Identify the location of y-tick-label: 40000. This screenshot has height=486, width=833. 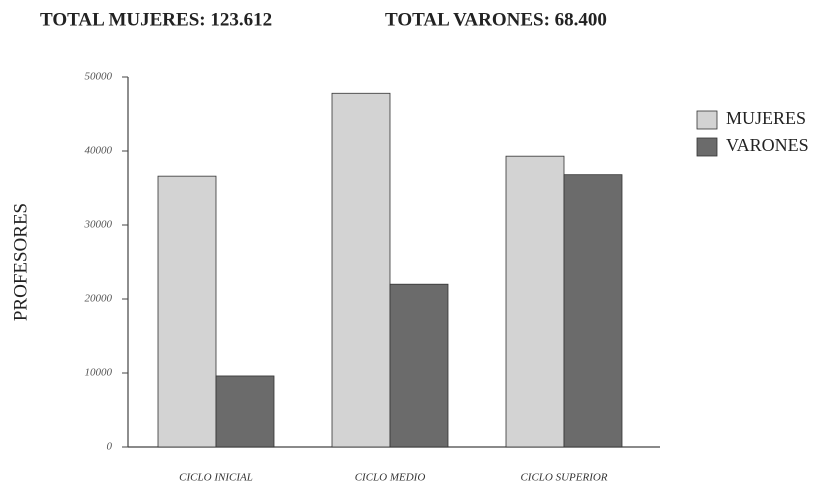
(99, 151).